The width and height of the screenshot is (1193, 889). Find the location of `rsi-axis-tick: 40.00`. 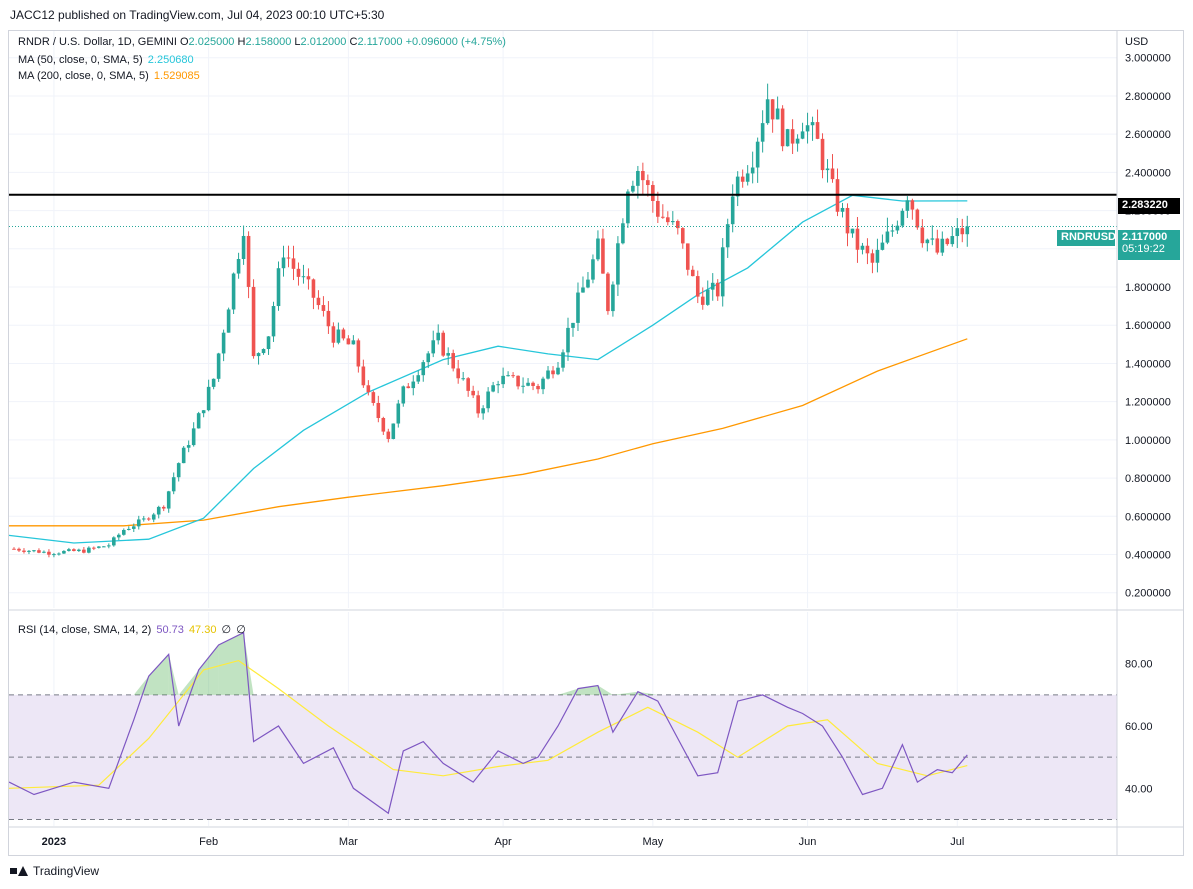

rsi-axis-tick: 40.00 is located at coordinates (1139, 789).